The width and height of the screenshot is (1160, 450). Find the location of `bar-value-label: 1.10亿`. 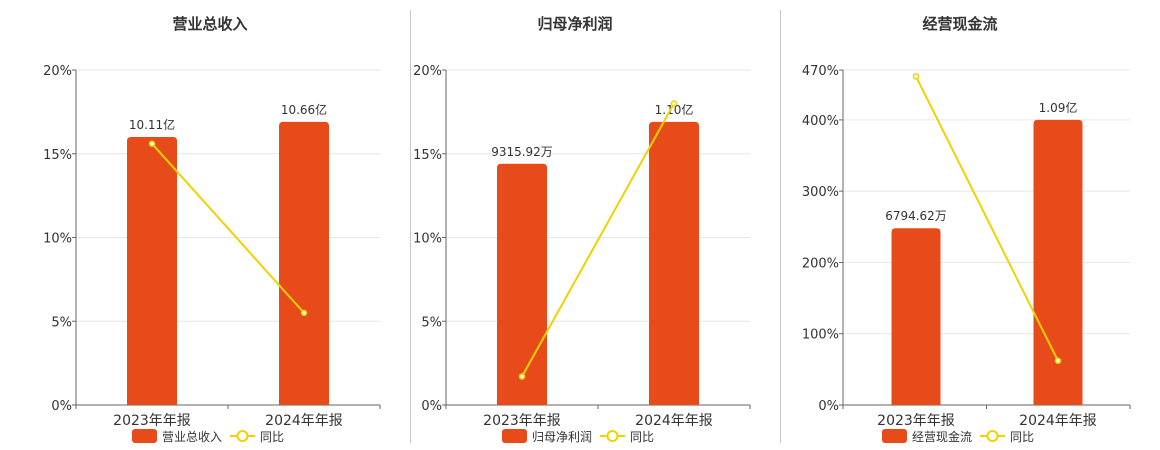

bar-value-label: 1.10亿 is located at coordinates (674, 109).